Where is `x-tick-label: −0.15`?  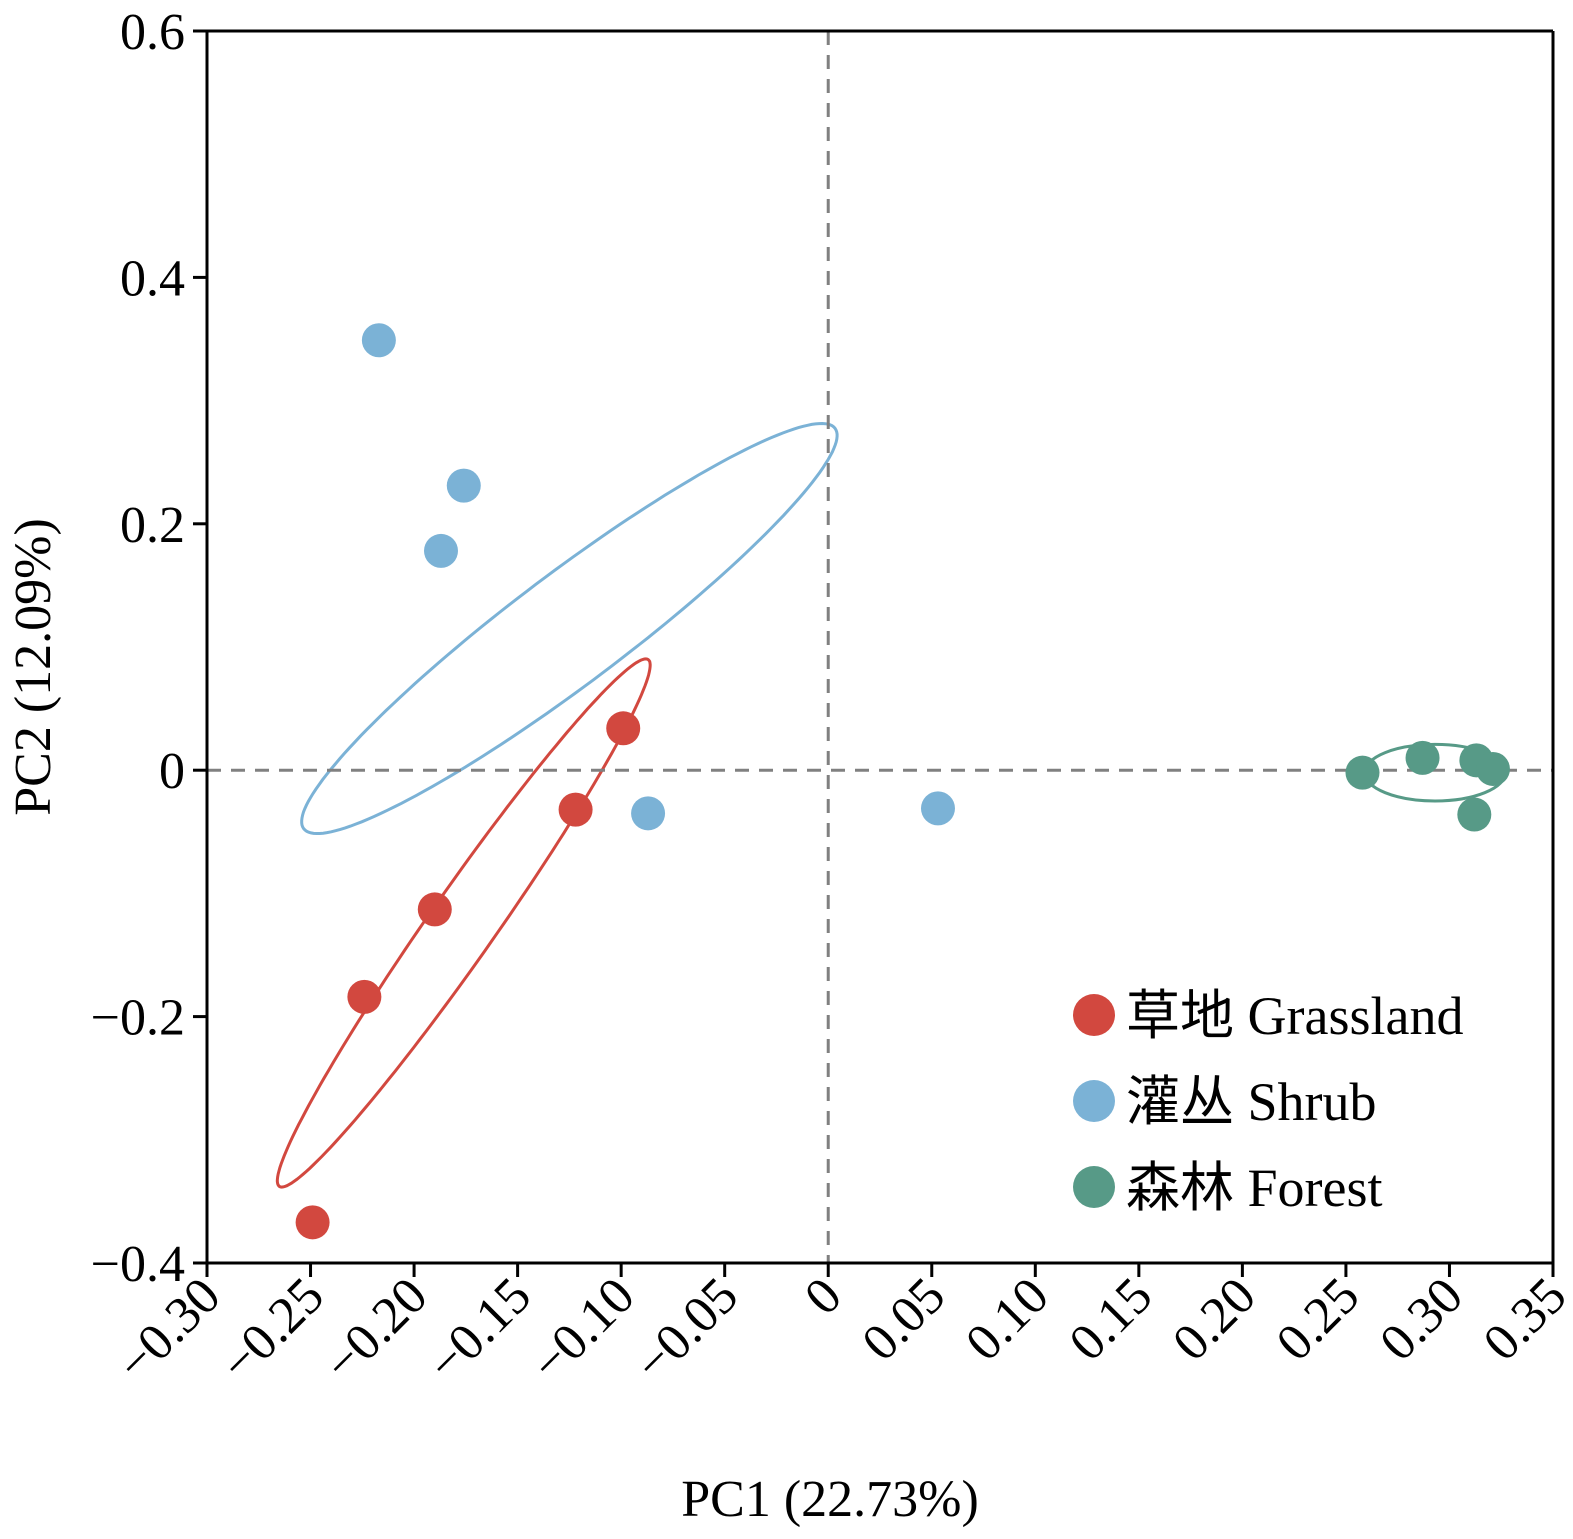
x-tick-label: −0.15 is located at coordinates (479, 1329).